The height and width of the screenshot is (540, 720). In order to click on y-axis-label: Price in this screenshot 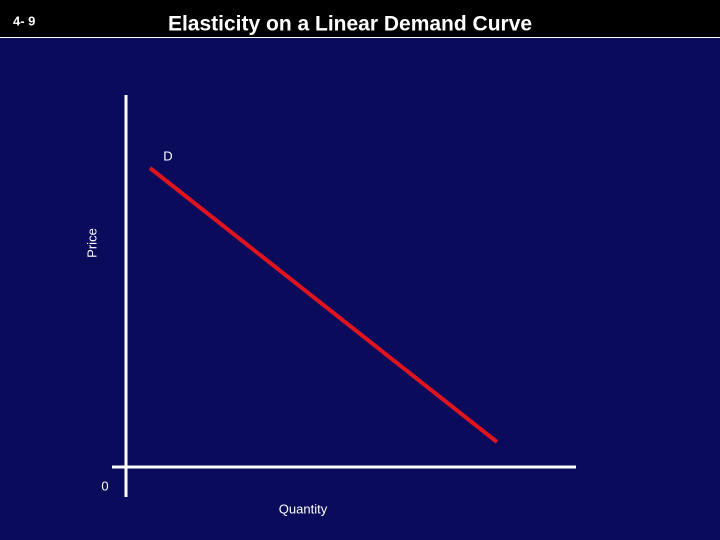, I will do `click(91, 243)`.